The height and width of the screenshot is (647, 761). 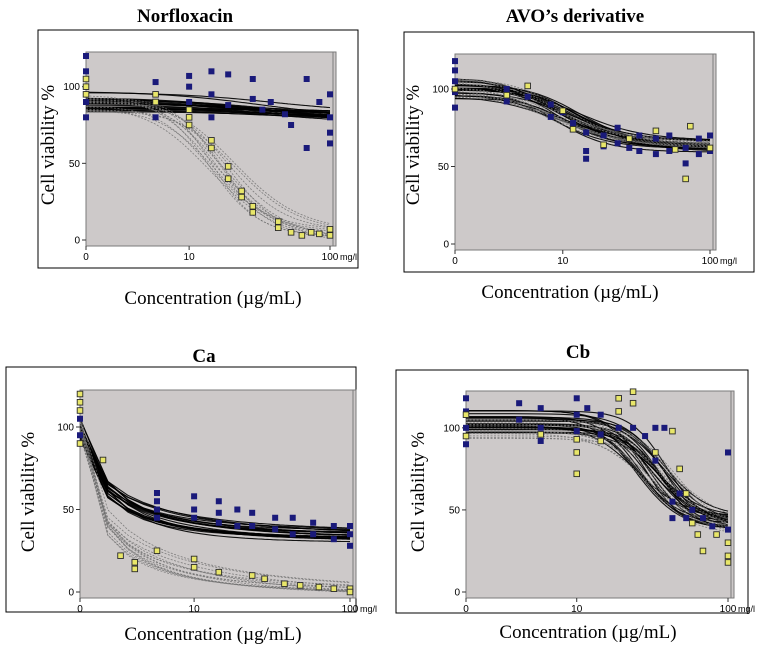 What do you see at coordinates (368, 609) in the screenshot?
I see `x-unit-label: mg/l` at bounding box center [368, 609].